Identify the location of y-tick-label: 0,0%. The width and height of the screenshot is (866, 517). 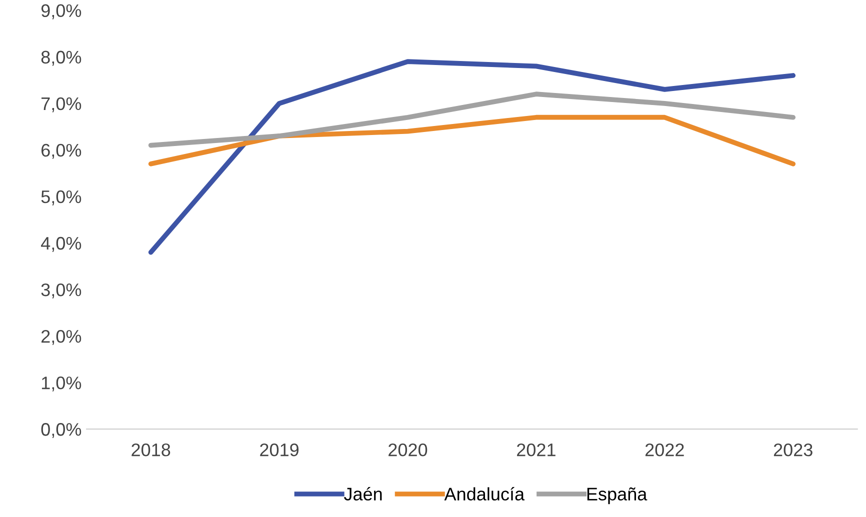
(61, 430).